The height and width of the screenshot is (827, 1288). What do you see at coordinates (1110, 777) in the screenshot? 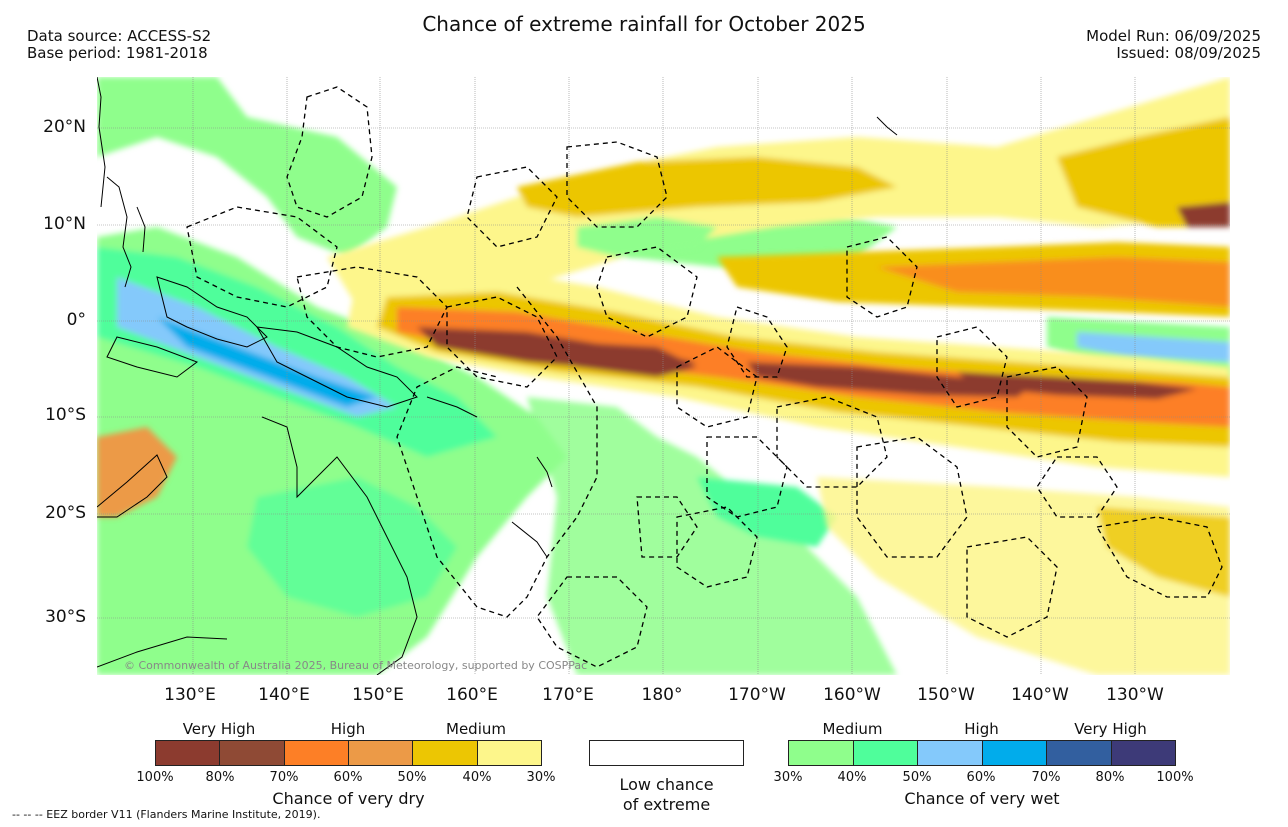
I see `wet-tick: 80%` at bounding box center [1110, 777].